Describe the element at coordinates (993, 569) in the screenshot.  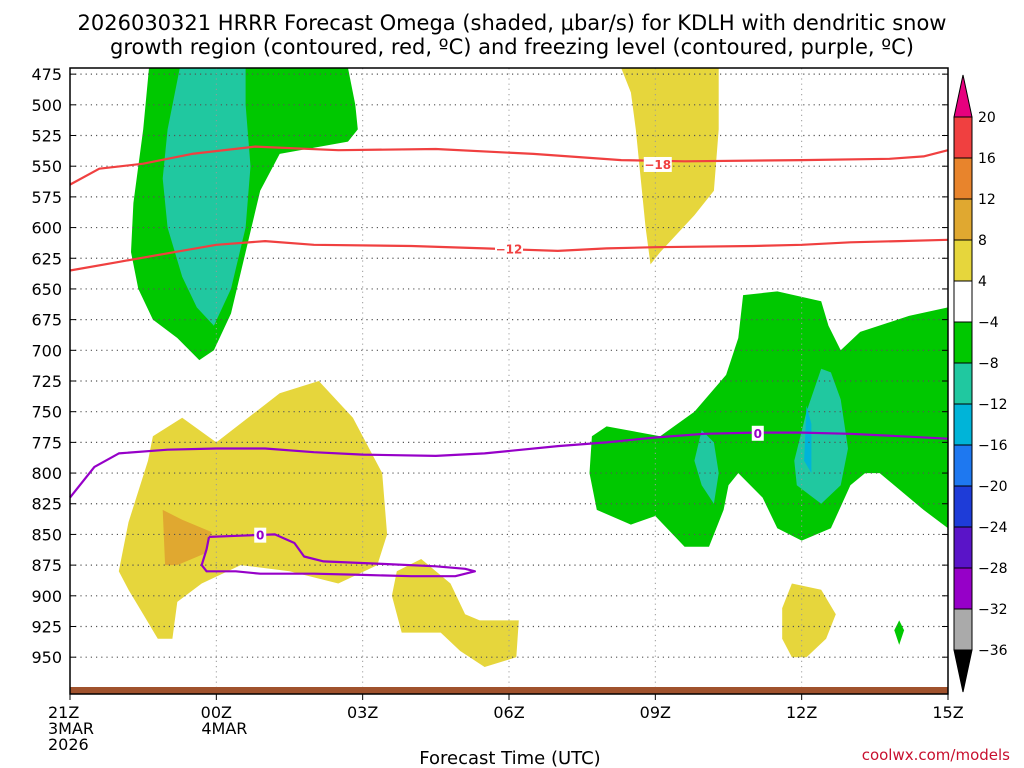
I see `colorbar-label: −28` at that location.